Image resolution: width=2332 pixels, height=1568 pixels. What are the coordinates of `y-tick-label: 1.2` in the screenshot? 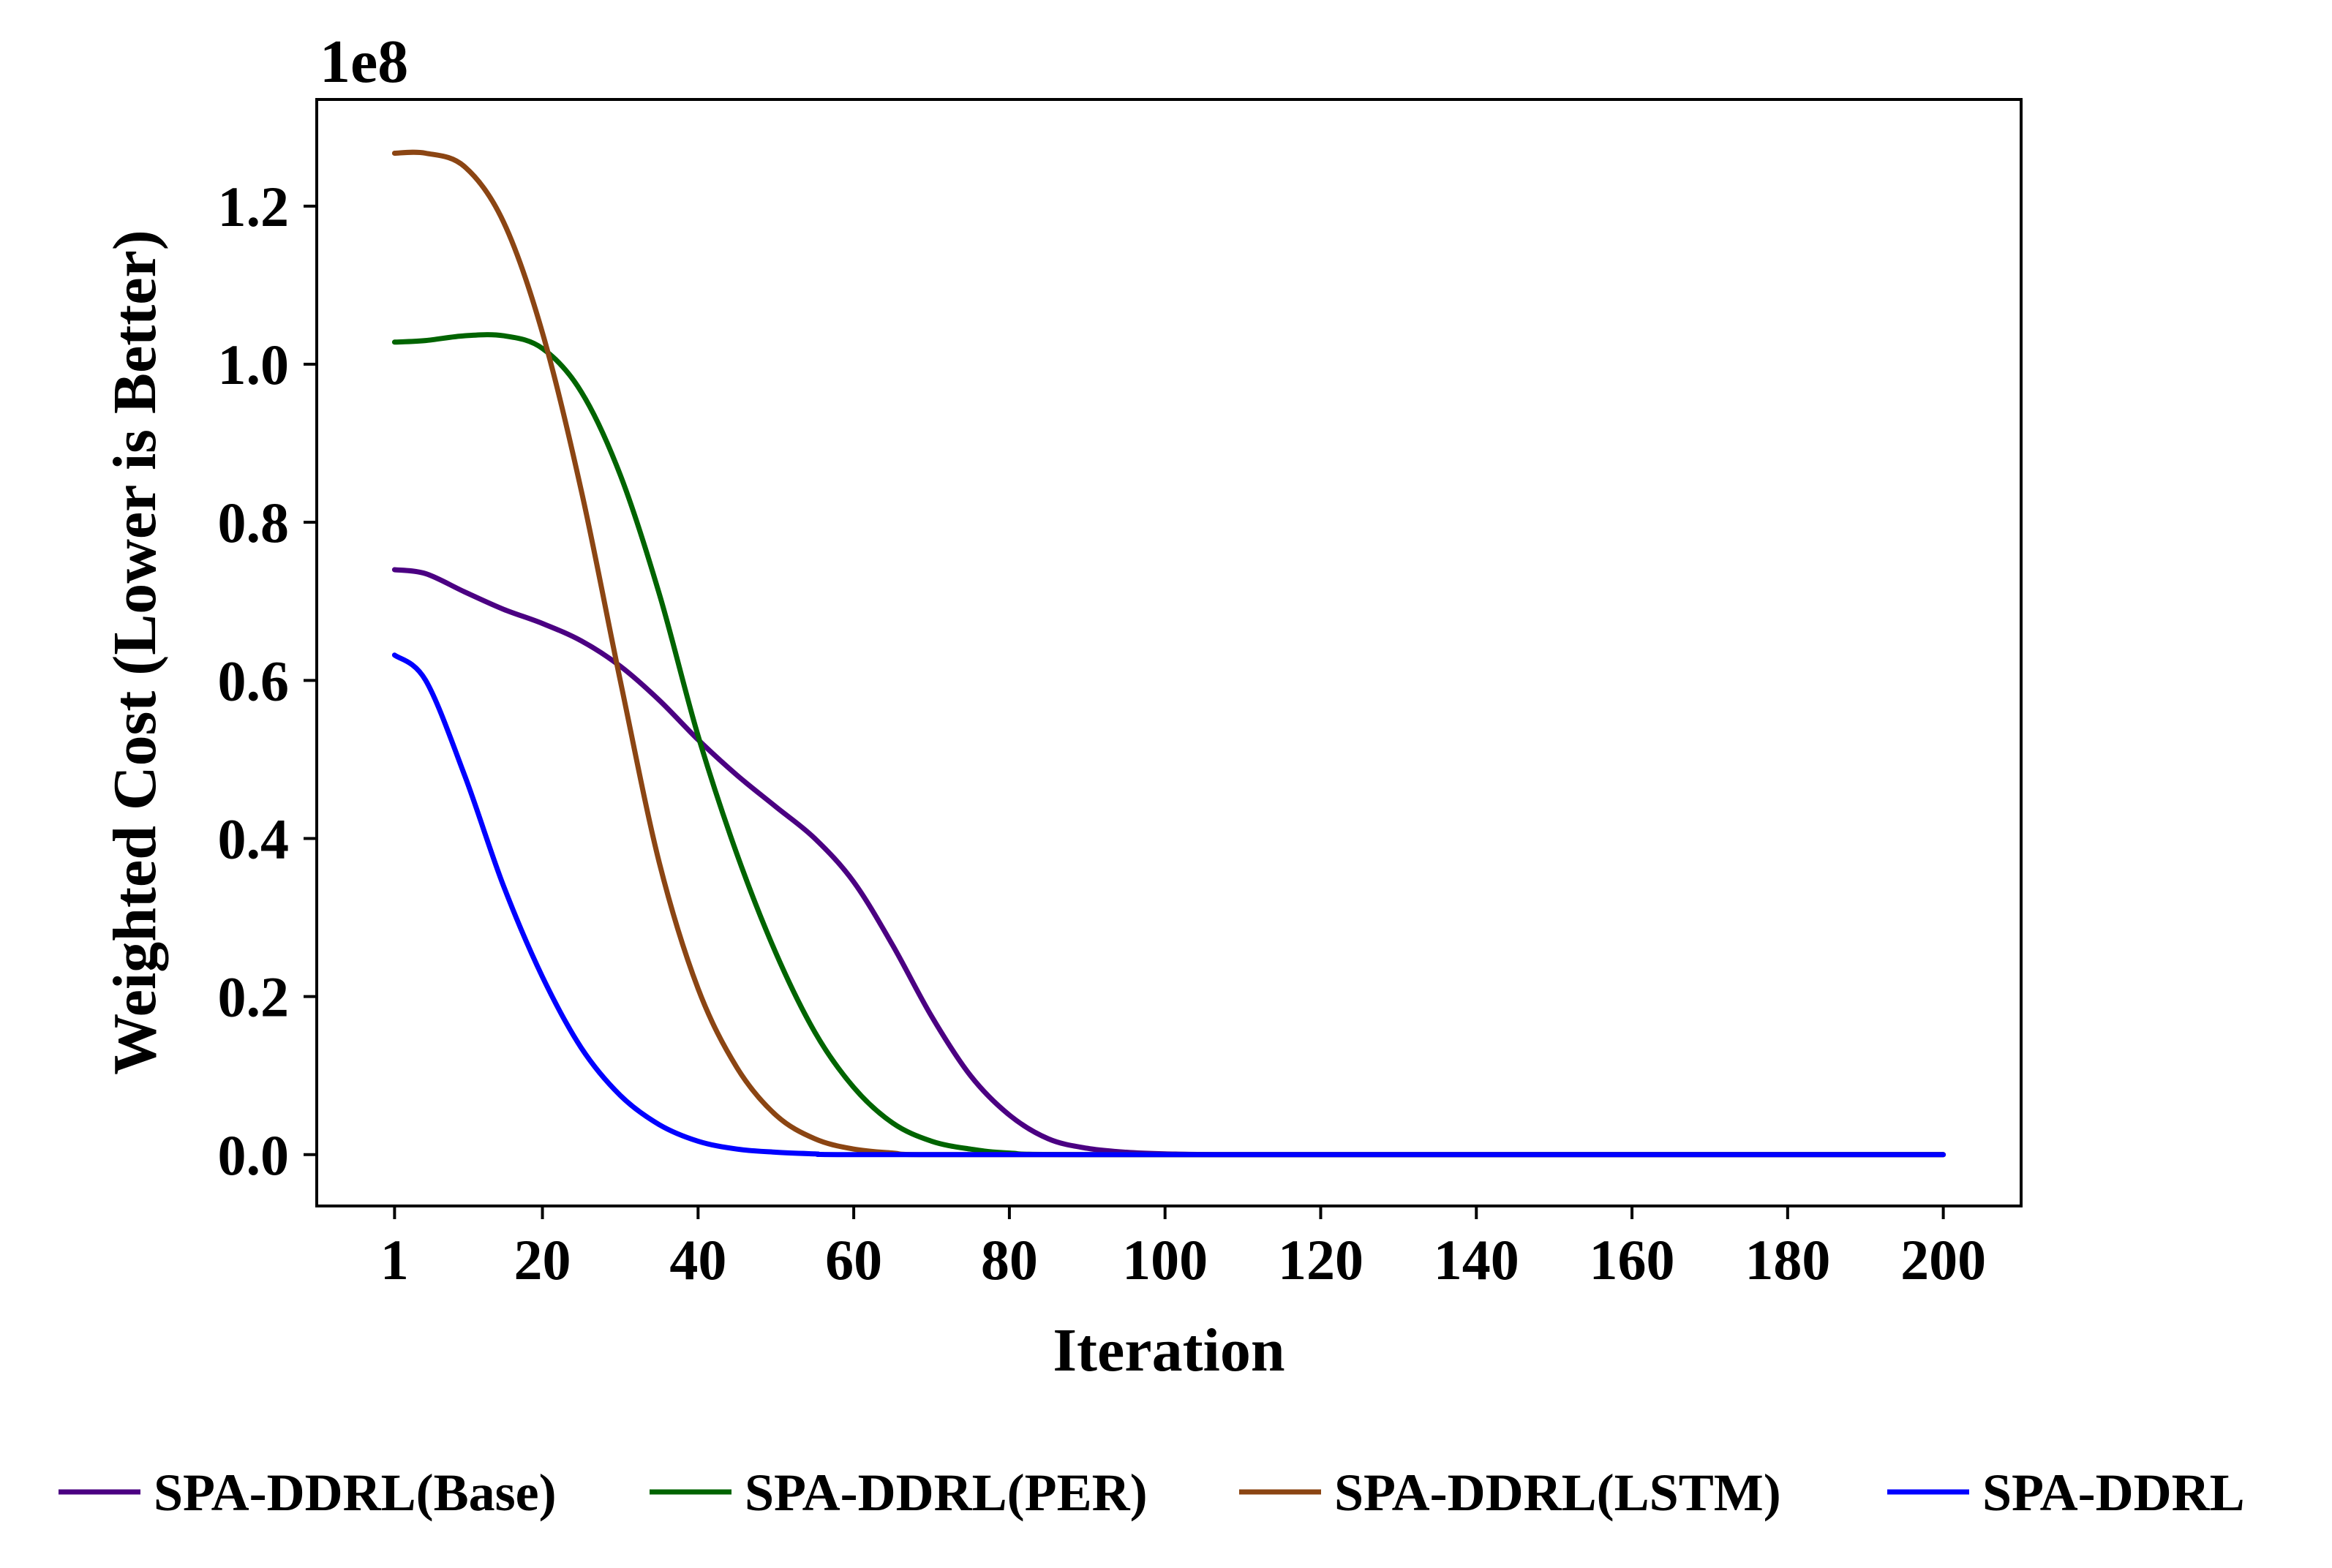 It's located at (254, 206).